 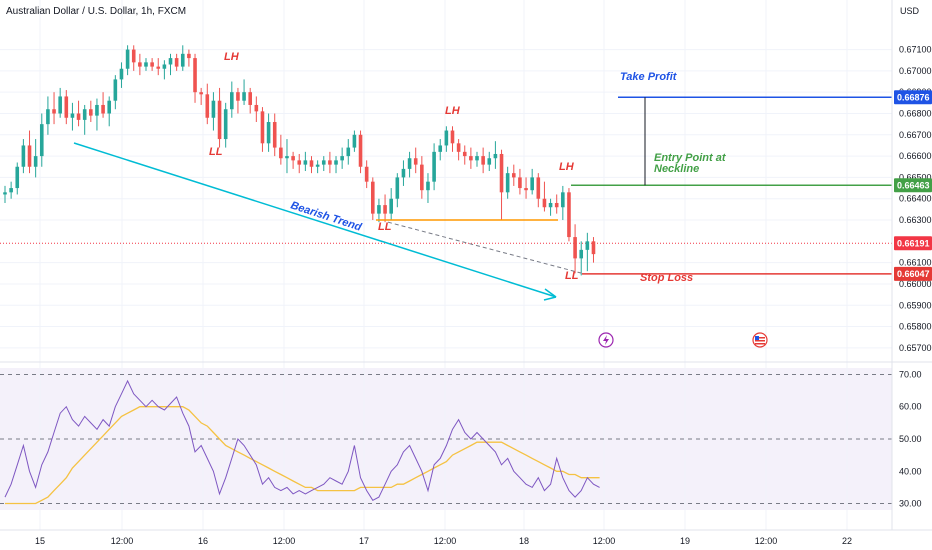 I want to click on price-tick-label: 0.66100, so click(x=915, y=263).